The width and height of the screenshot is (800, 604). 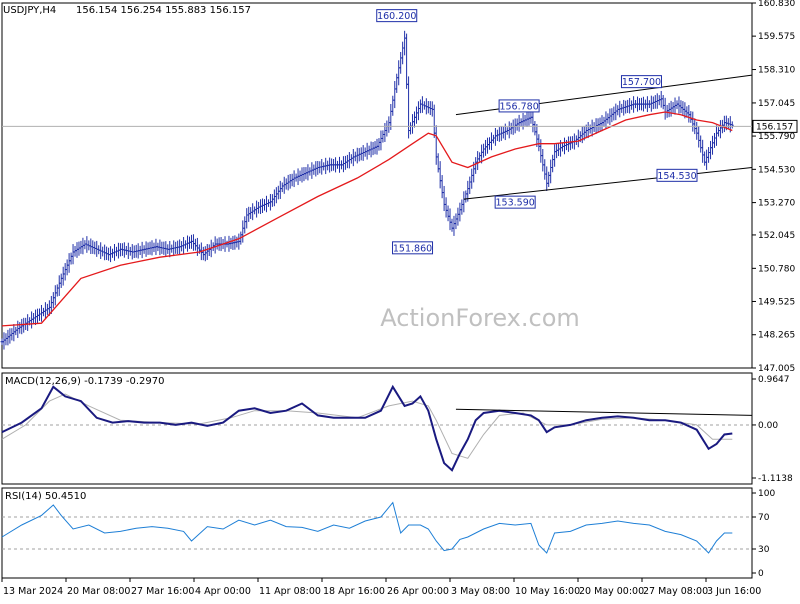 I want to click on rsi-tick-label: 30, so click(x=764, y=550).